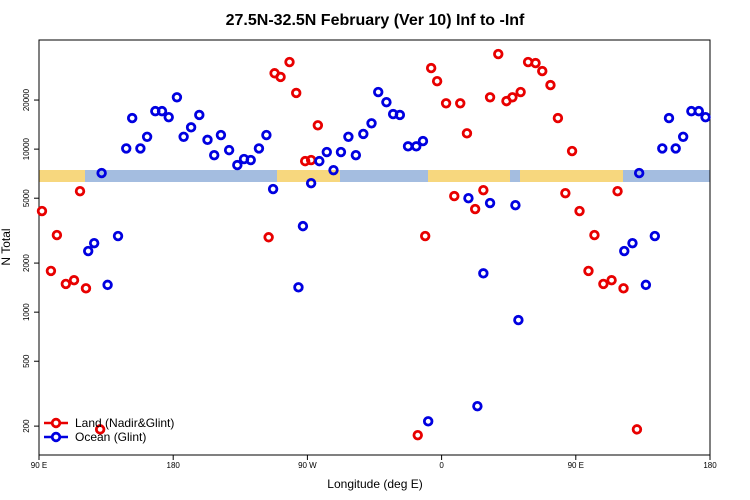 This screenshot has height=500, width=750. What do you see at coordinates (26, 312) in the screenshot?
I see `y-tick-label: 1000` at bounding box center [26, 312].